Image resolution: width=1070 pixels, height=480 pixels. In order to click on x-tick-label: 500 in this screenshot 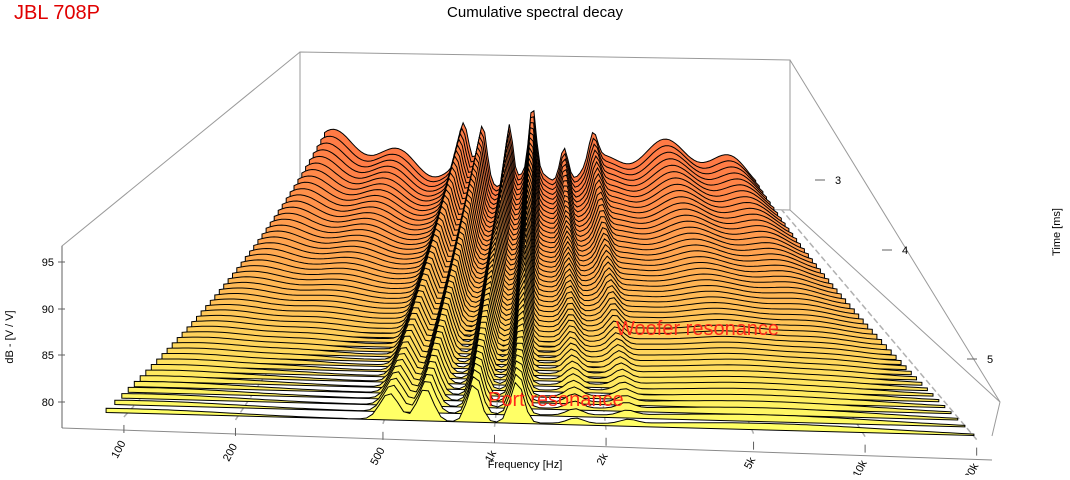, I will do `click(377, 457)`.